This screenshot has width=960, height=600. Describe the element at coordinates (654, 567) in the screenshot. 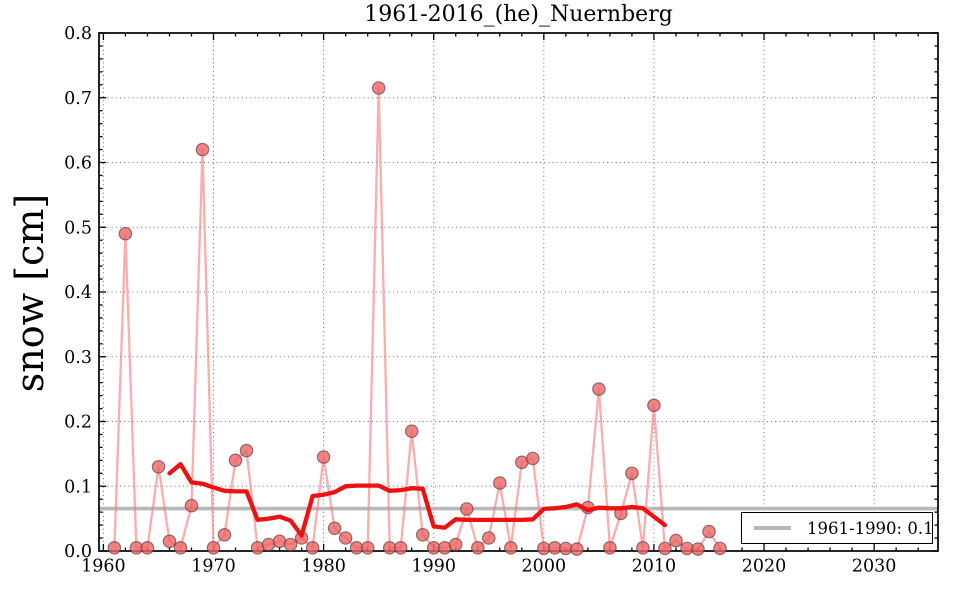

I see `x-tick-label: 2010` at that location.